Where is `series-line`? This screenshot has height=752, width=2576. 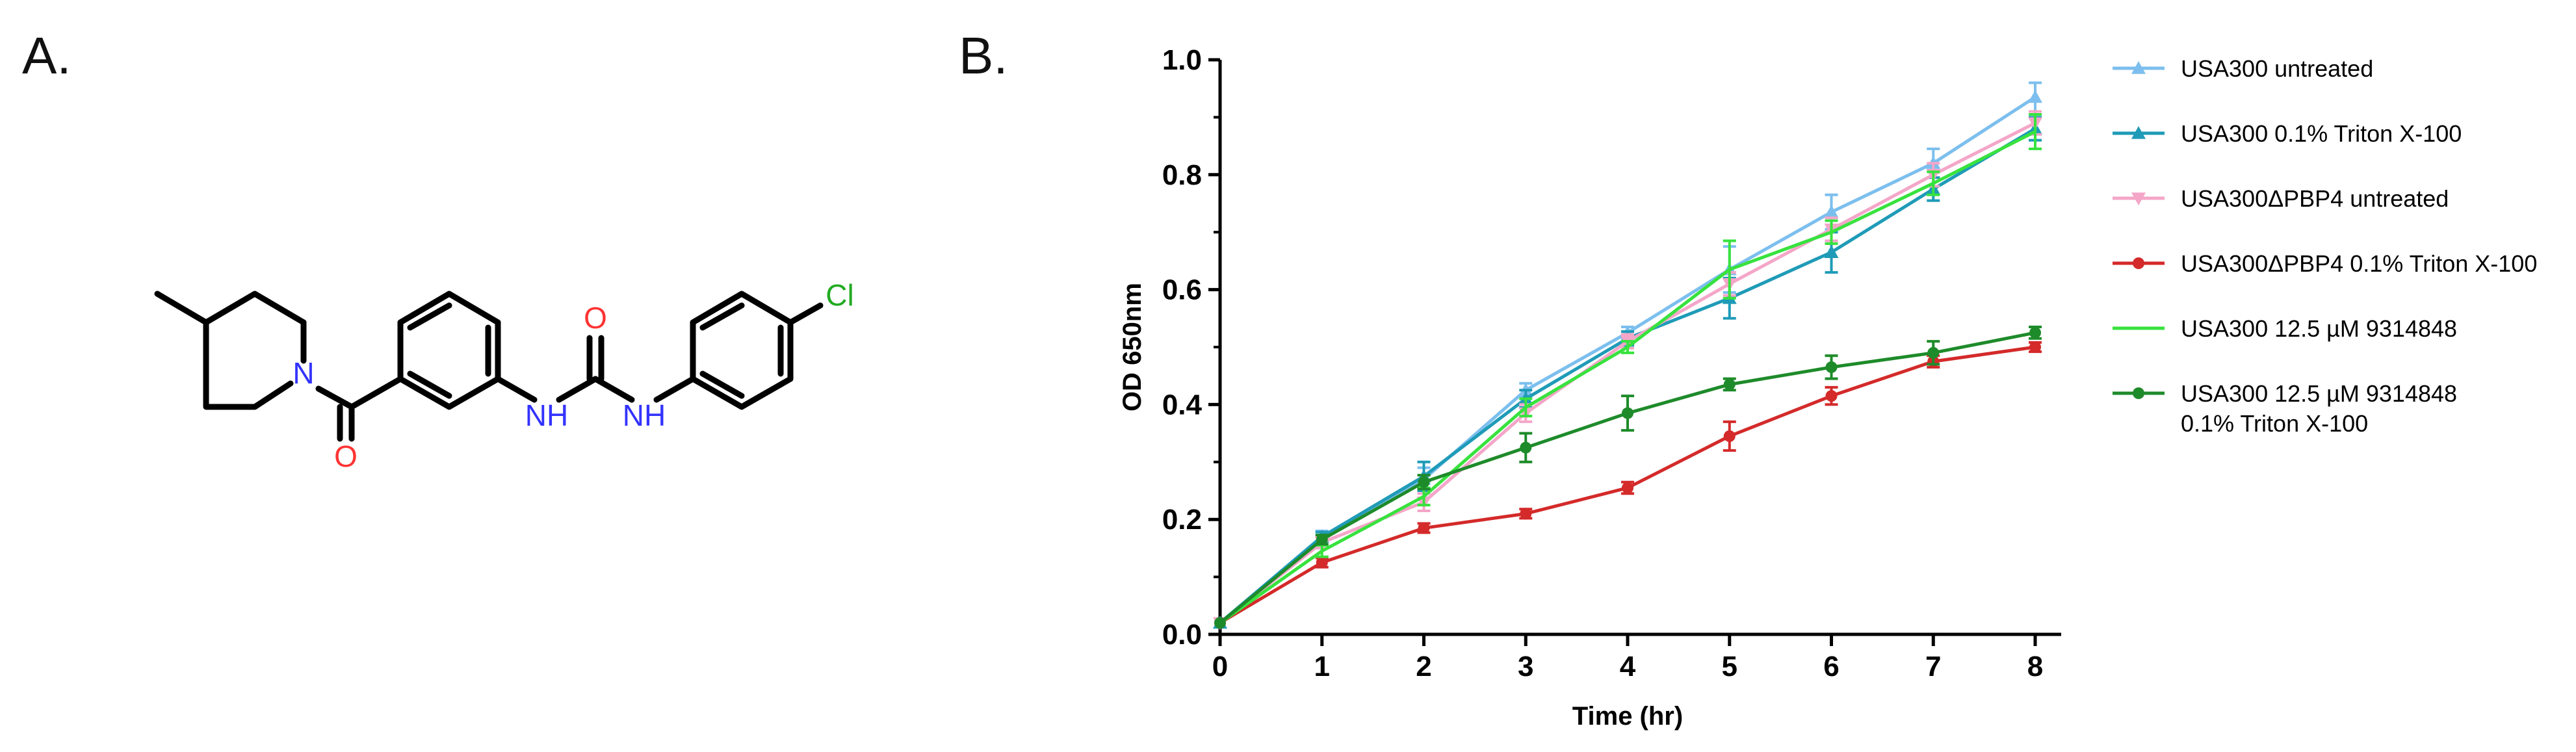
series-line is located at coordinates (1627, 478).